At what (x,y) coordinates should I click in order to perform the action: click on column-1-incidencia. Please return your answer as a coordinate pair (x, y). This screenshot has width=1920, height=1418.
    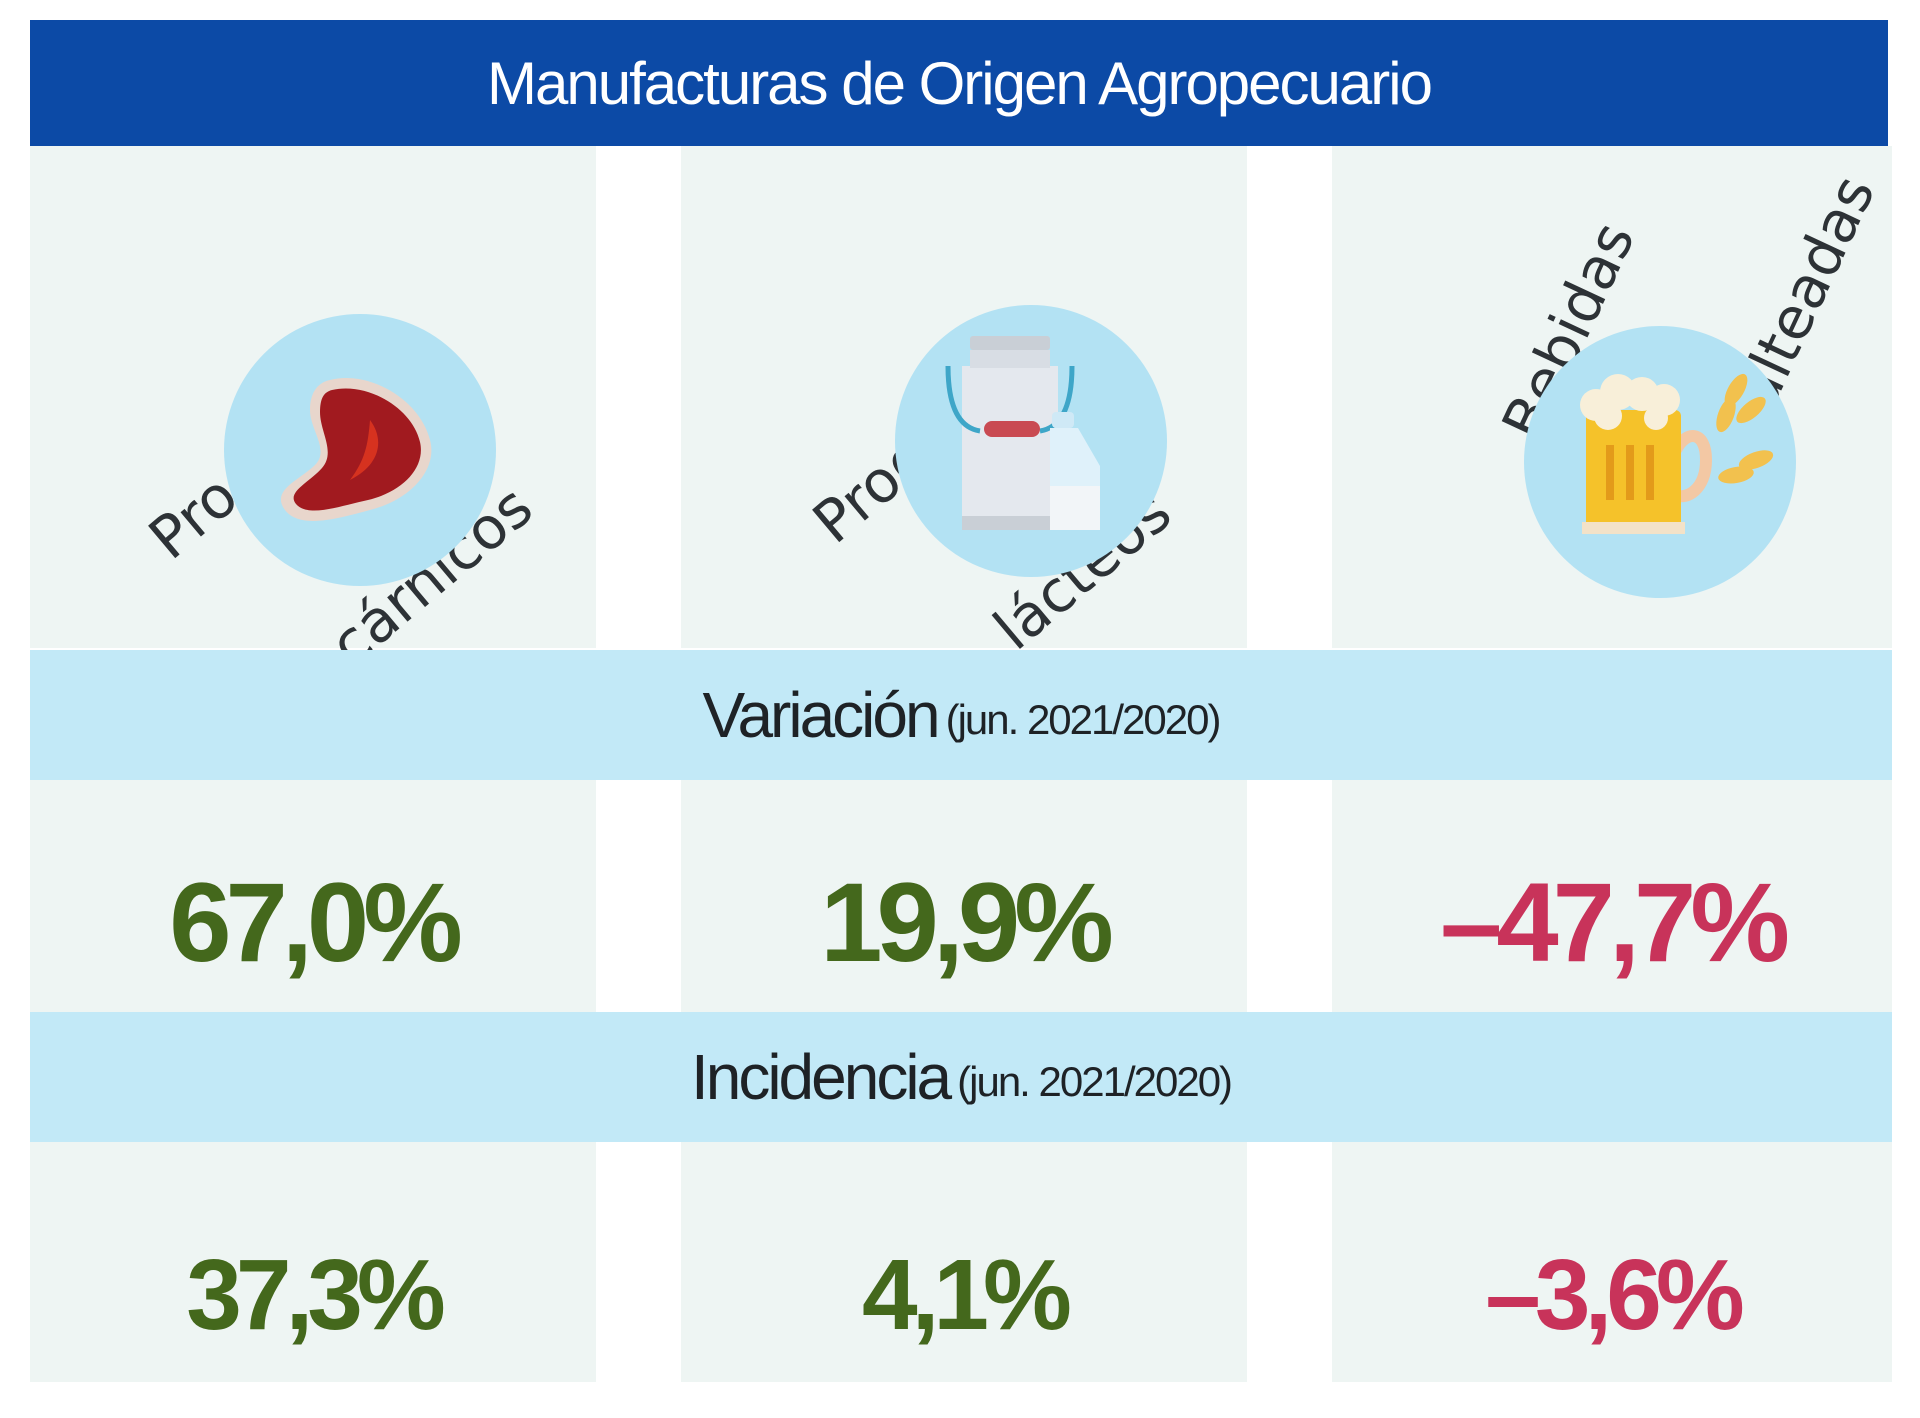
    Looking at the image, I should click on (313, 1262).